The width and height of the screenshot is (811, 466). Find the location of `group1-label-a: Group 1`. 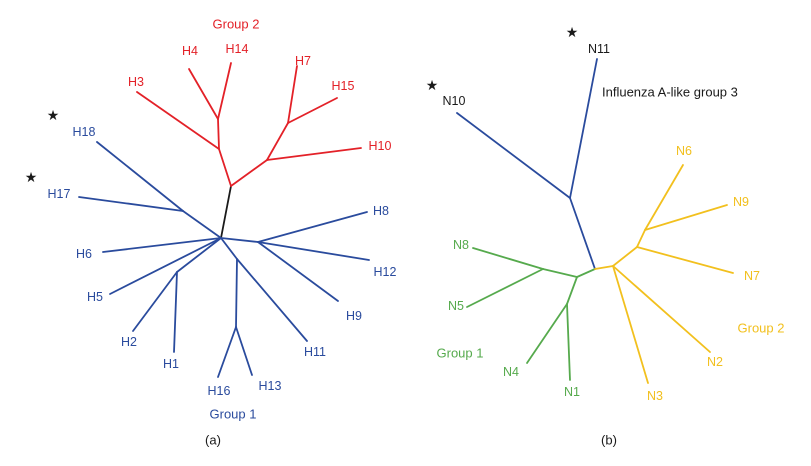

group1-label-a: Group 1 is located at coordinates (233, 414).